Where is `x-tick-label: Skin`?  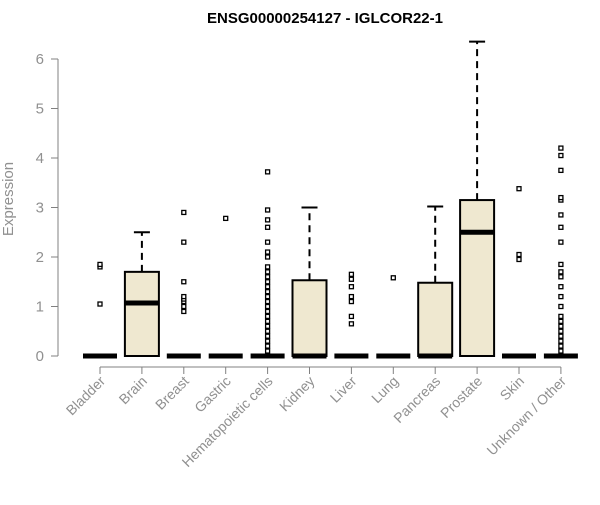 x-tick-label: Skin is located at coordinates (512, 388).